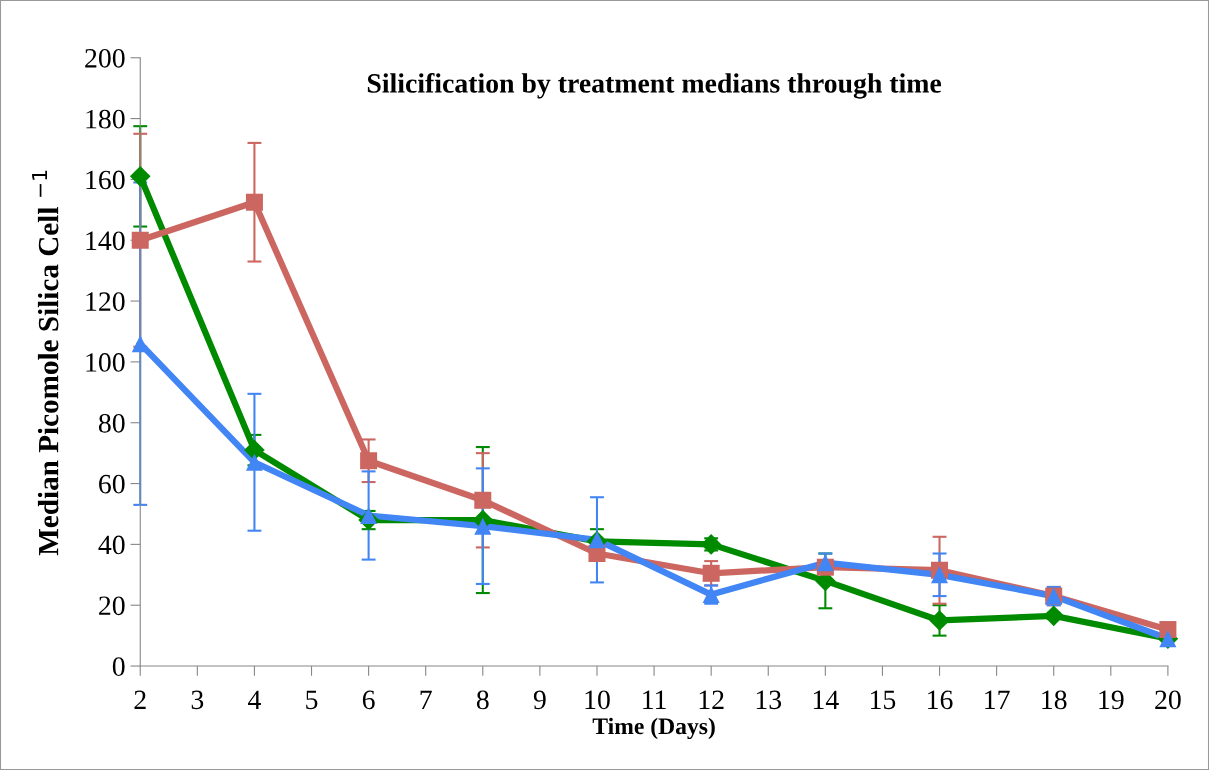  Describe the element at coordinates (112, 606) in the screenshot. I see `y-tick-label: 20` at that location.